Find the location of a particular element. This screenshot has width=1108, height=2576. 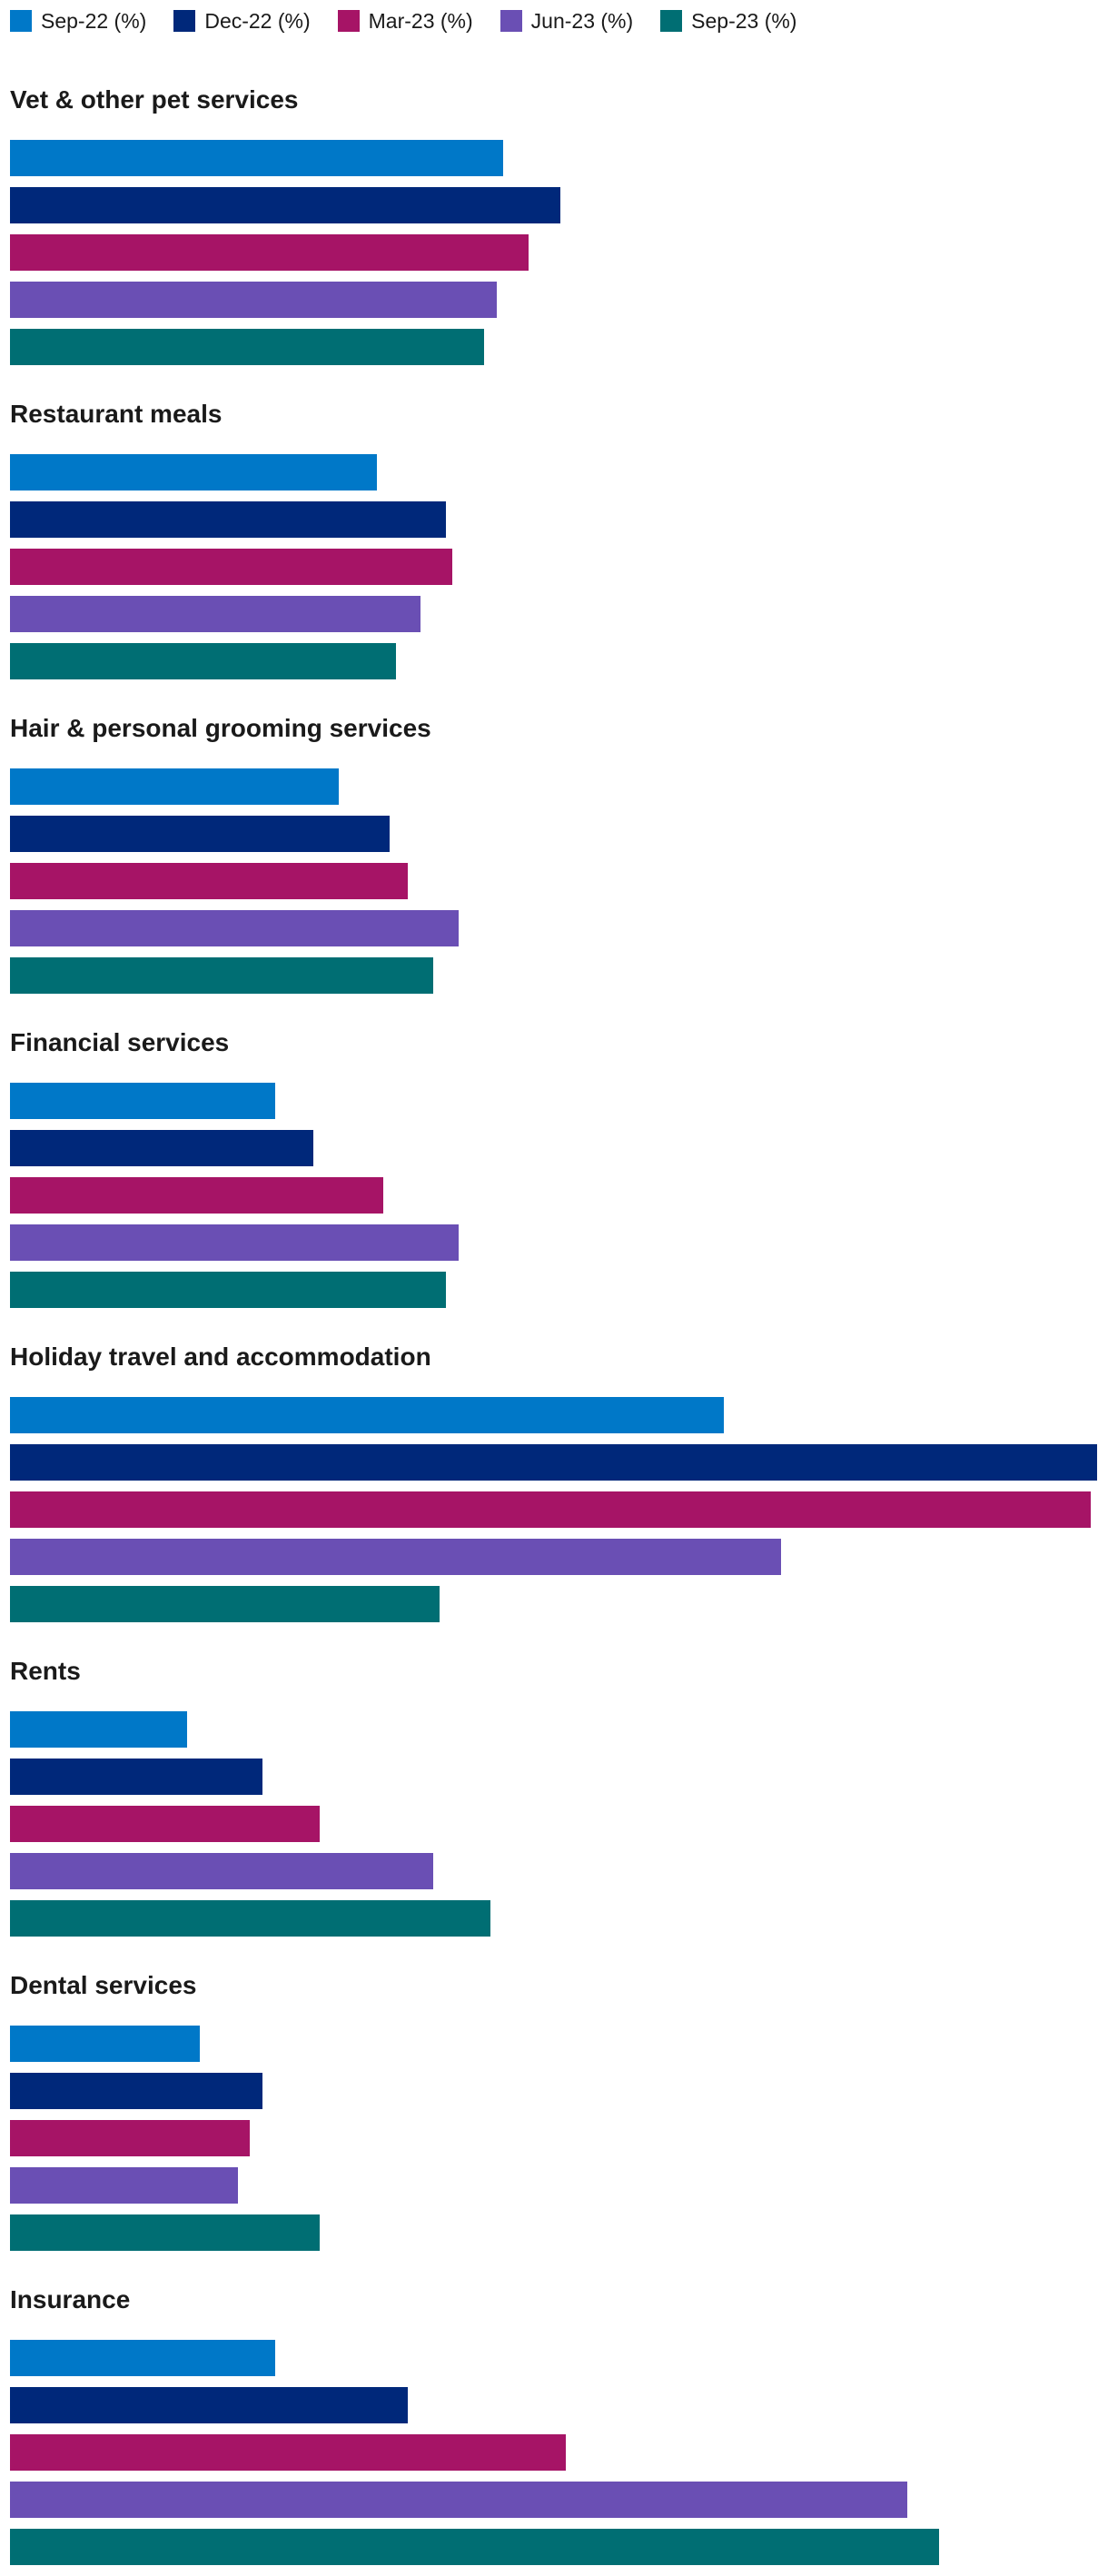

legend-item: Sep-23 (%) is located at coordinates (728, 21).